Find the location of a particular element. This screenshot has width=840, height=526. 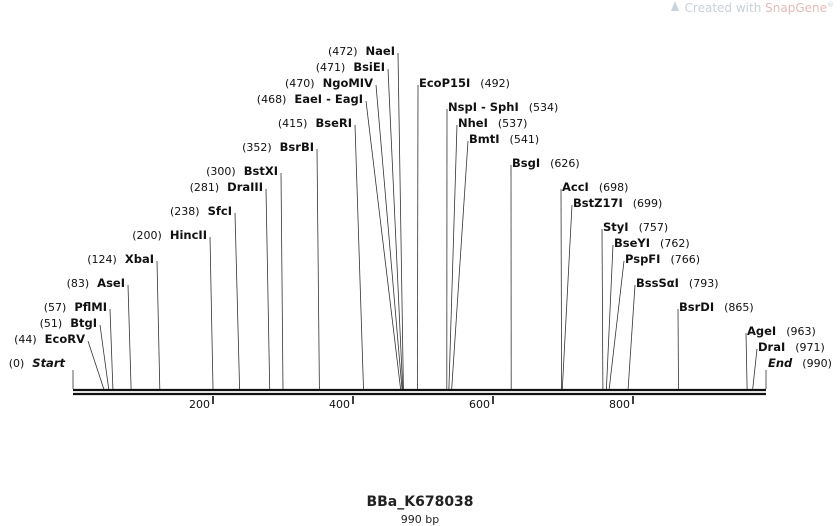

site-position-bsss-i: (793) is located at coordinates (704, 283).